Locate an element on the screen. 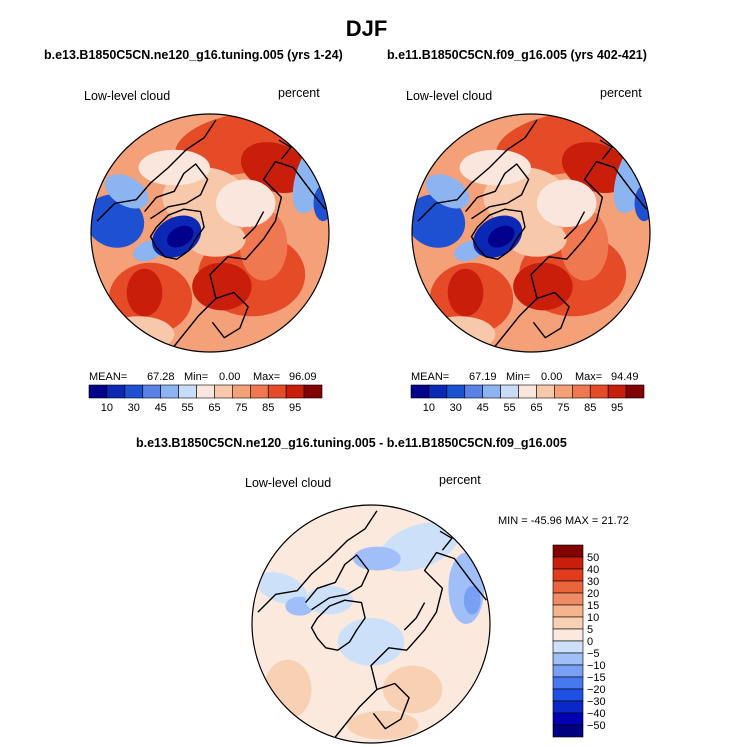  colorbar-1-tick: 75 is located at coordinates (241, 408).